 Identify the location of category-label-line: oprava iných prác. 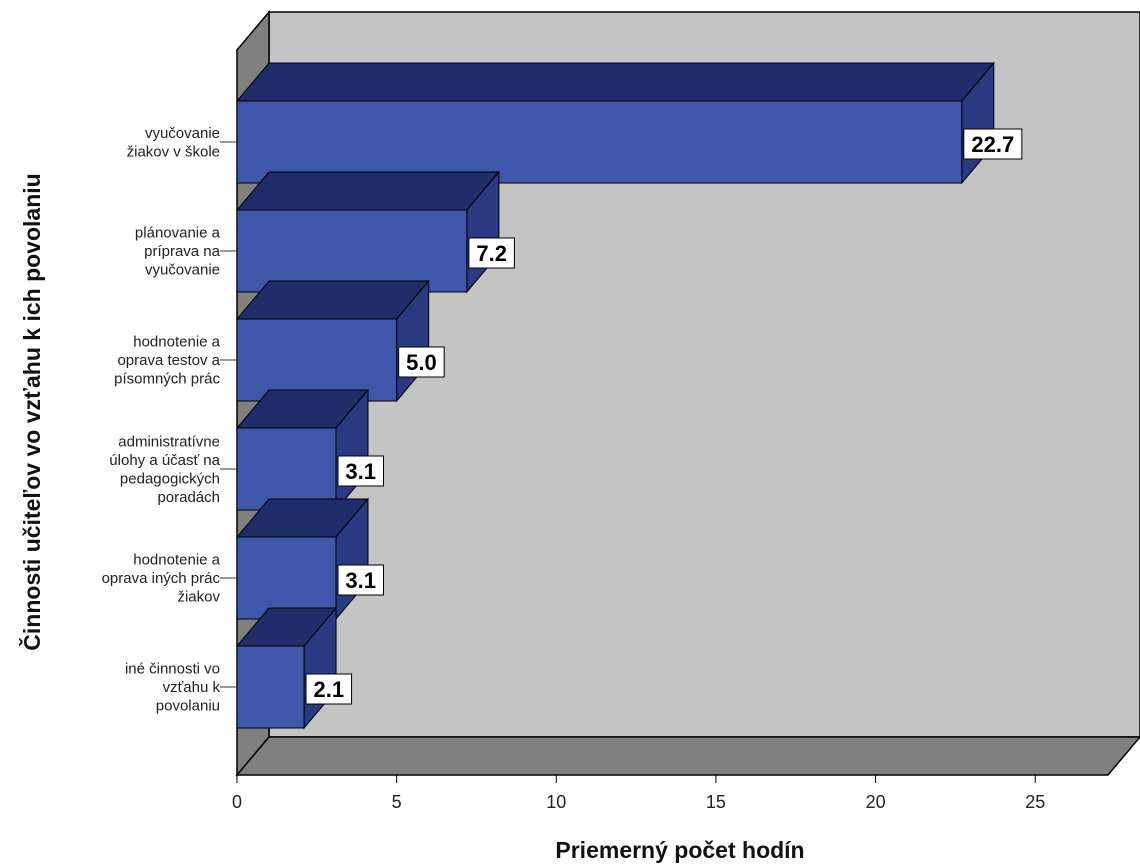
(161, 578).